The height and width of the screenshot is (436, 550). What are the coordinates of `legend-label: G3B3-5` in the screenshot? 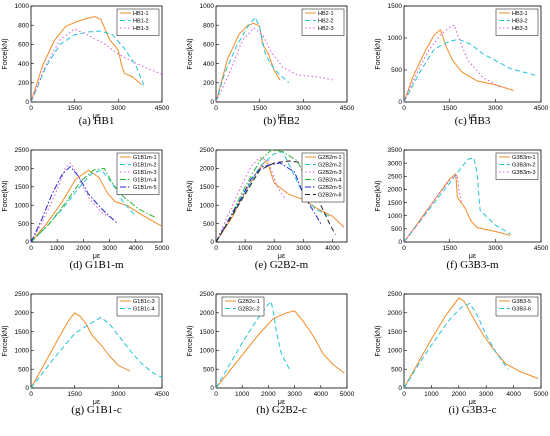 It's located at (521, 302).